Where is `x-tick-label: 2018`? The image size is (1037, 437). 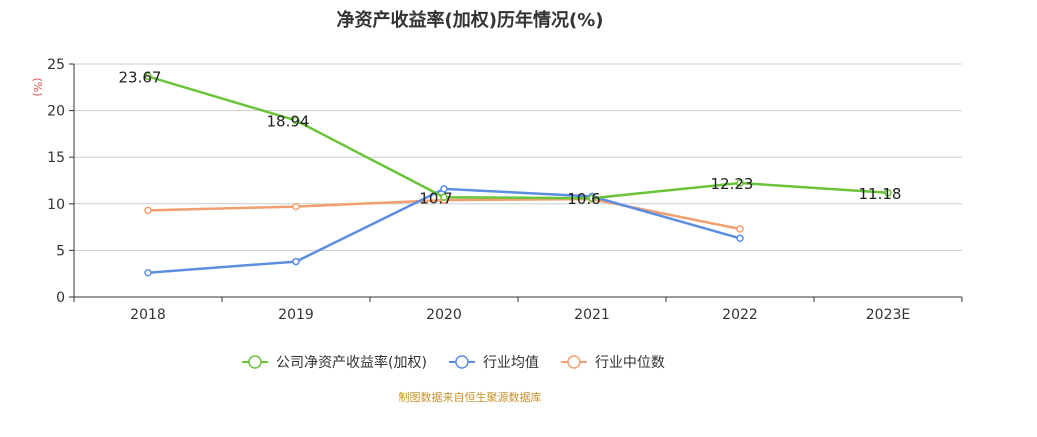 x-tick-label: 2018 is located at coordinates (148, 315).